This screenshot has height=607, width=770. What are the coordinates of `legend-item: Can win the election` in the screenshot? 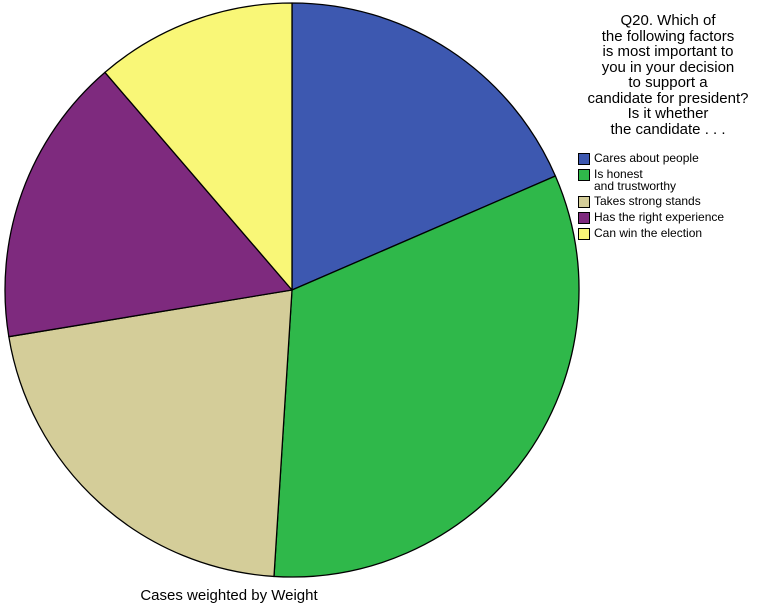 It's located at (673, 233).